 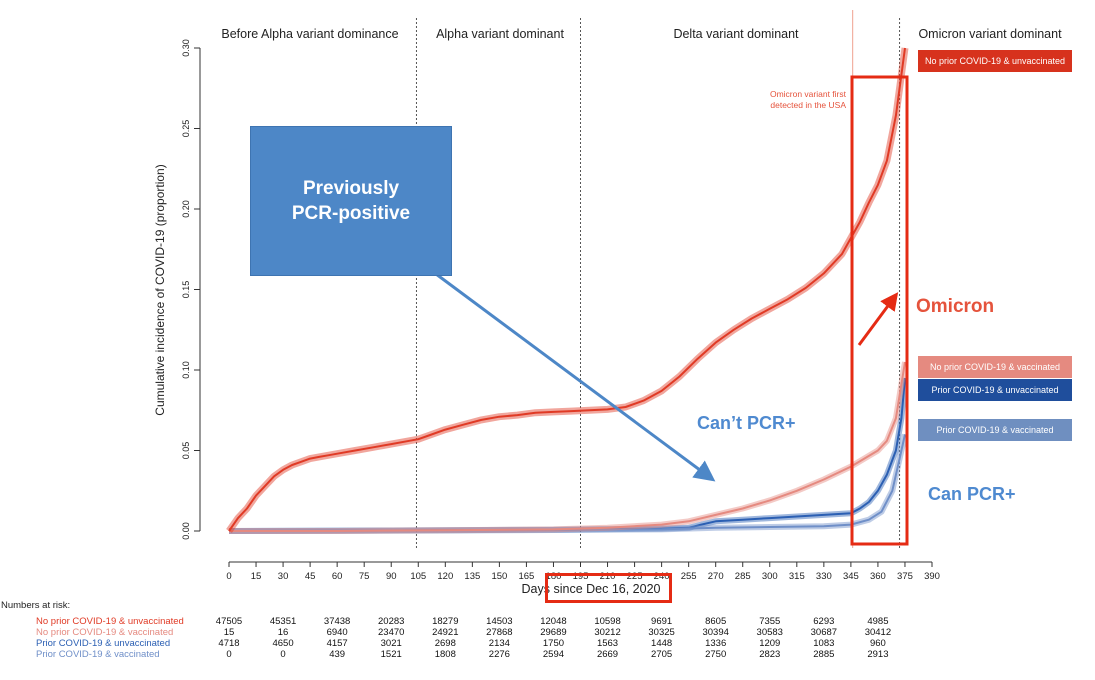 What do you see at coordinates (972, 494) in the screenshot?
I see `can-pcr-annotation: Can PCR+` at bounding box center [972, 494].